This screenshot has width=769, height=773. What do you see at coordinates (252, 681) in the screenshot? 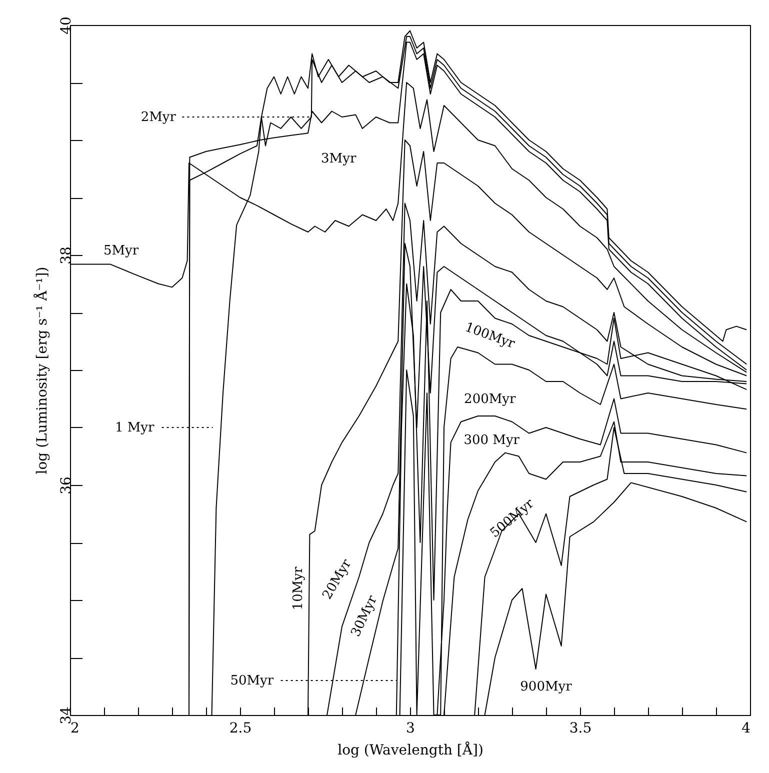
I see `annotation: 50Myr` at bounding box center [252, 681].